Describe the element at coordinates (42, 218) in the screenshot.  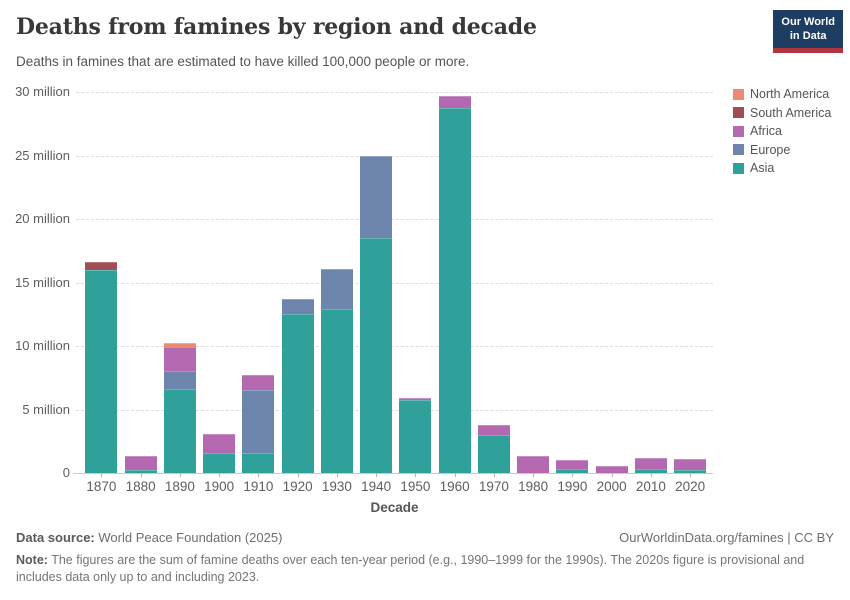
I see `y-tick-label: 20 million` at that location.